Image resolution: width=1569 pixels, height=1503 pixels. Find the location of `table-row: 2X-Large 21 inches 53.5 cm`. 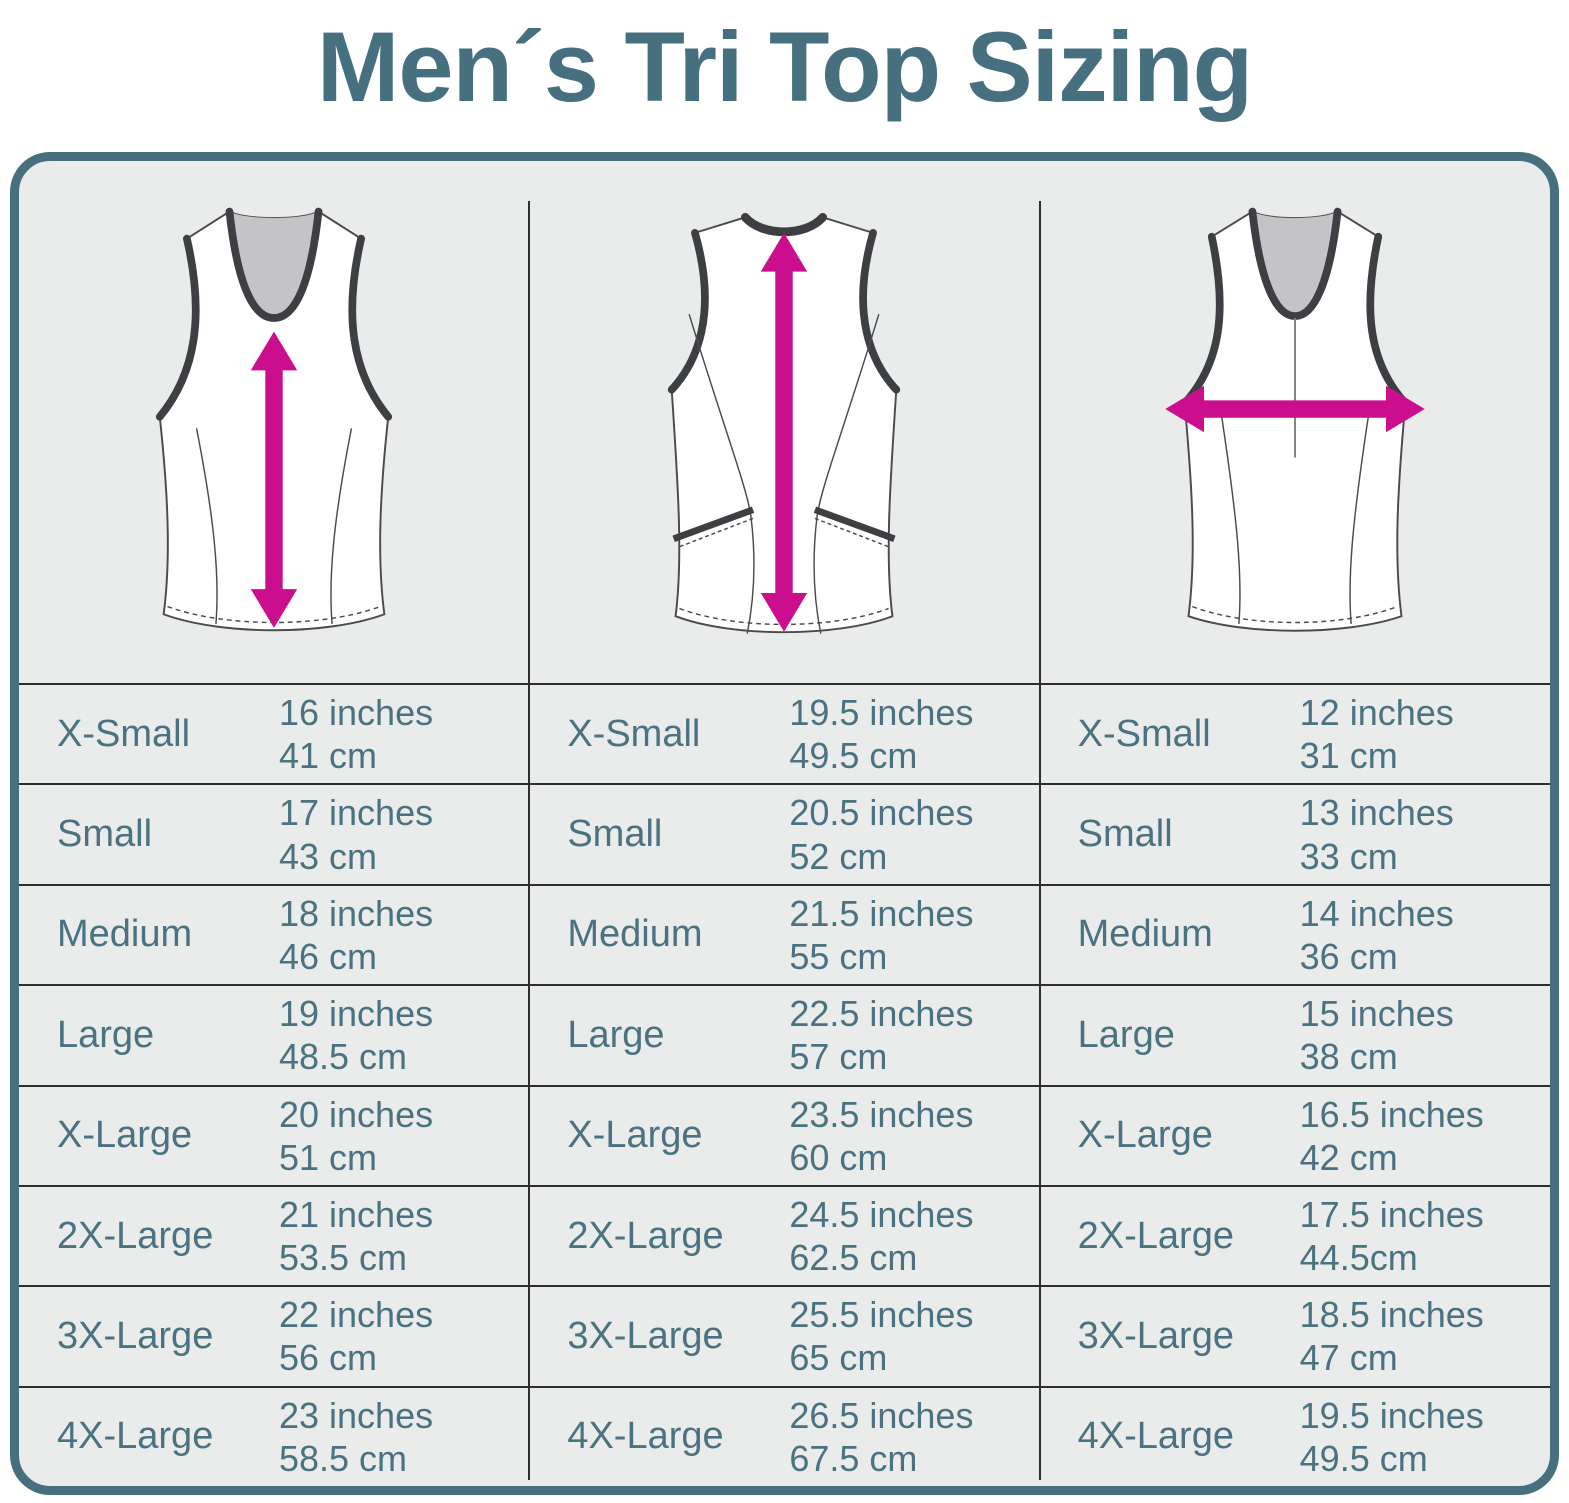

table-row: 2X-Large 21 inches 53.5 cm is located at coordinates (274, 1234).